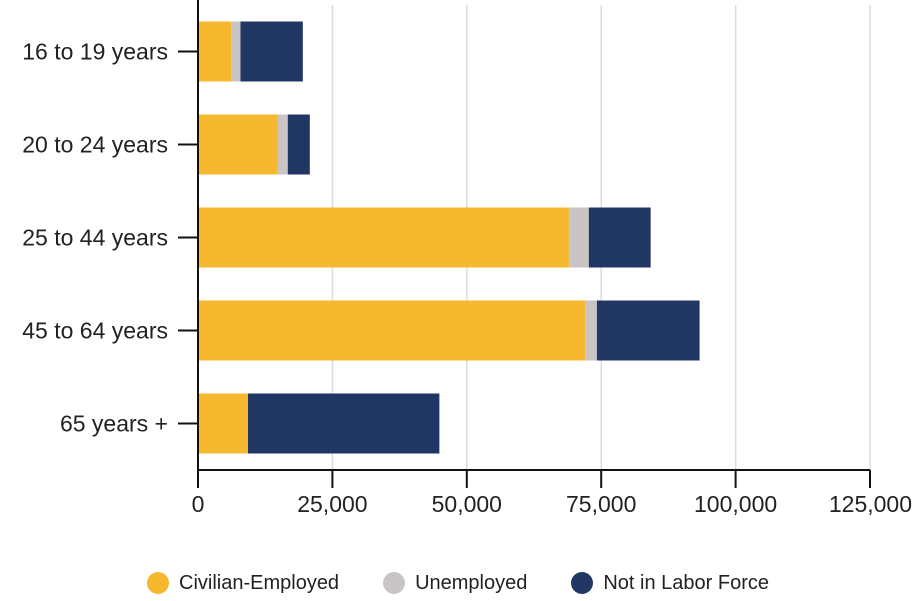 This screenshot has width=916, height=601. What do you see at coordinates (591, 331) in the screenshot?
I see `bar-unemployed-45-to-64-years` at bounding box center [591, 331].